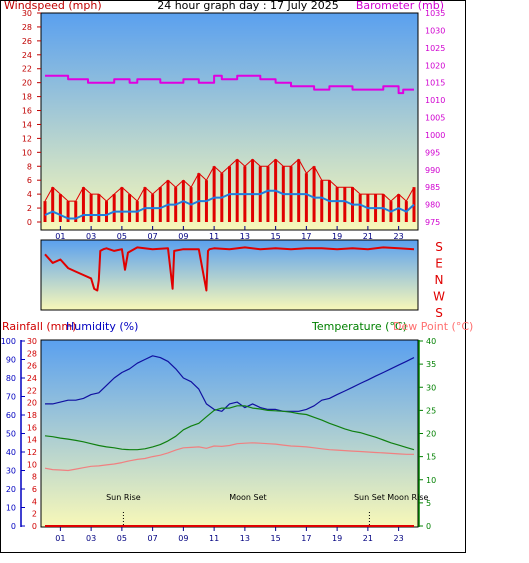  What do you see at coordinates (431, 364) in the screenshot?
I see `temperature-tick-label: 35` at bounding box center [431, 364].